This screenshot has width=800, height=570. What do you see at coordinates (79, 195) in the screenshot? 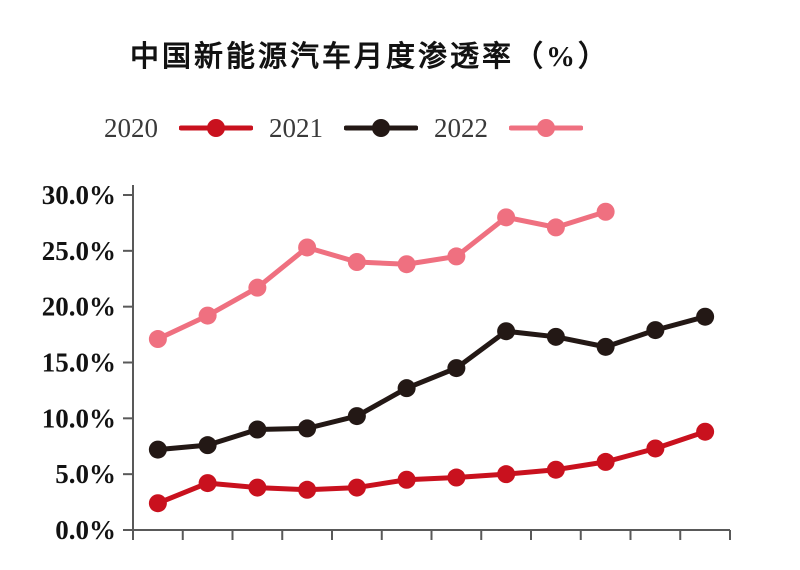
I see `y-tick-label: 30.0%` at bounding box center [79, 195].